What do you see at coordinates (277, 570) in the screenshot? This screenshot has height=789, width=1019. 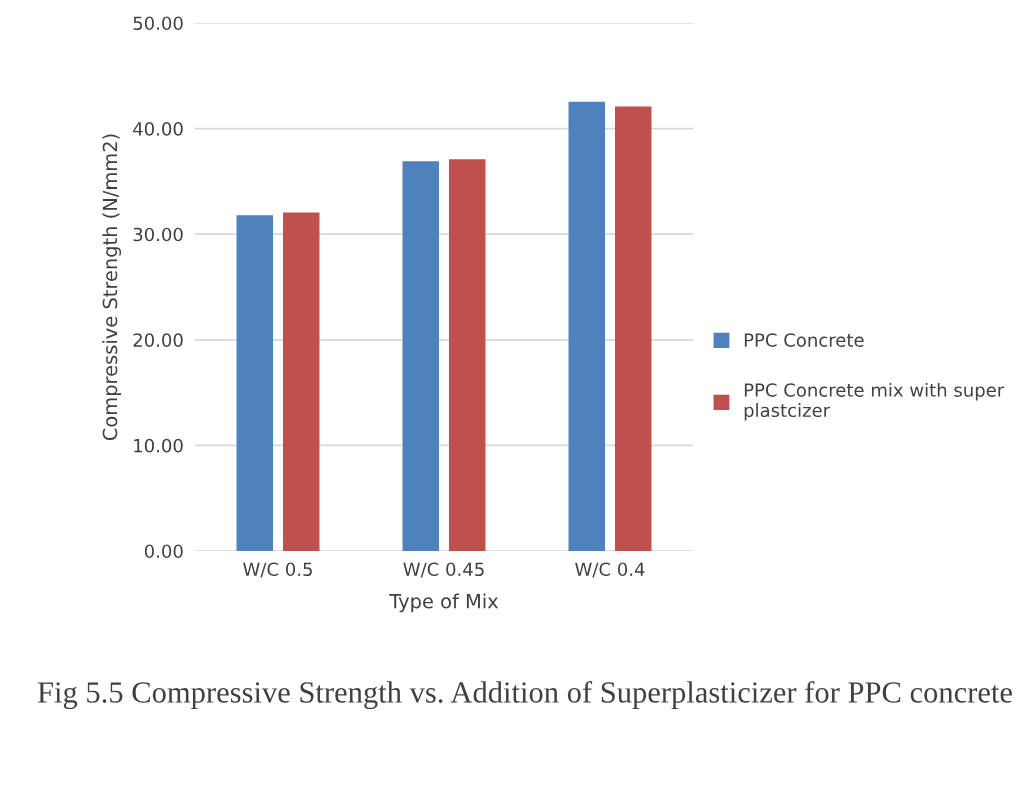 I see `x-tick-label: W/C 0.5` at bounding box center [277, 570].